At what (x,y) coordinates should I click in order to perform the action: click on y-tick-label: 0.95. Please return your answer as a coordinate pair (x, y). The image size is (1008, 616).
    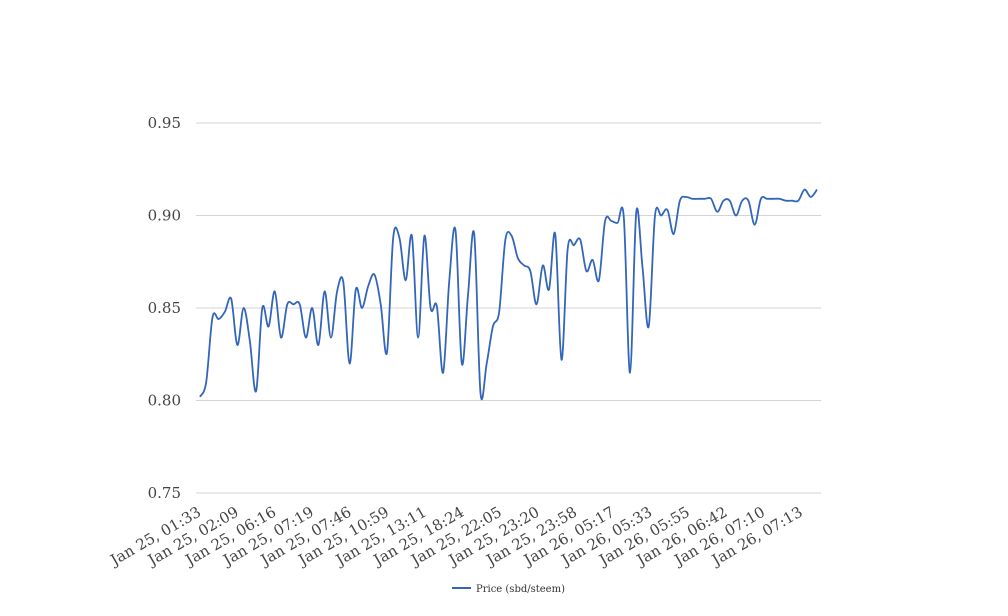
    Looking at the image, I should click on (164, 123).